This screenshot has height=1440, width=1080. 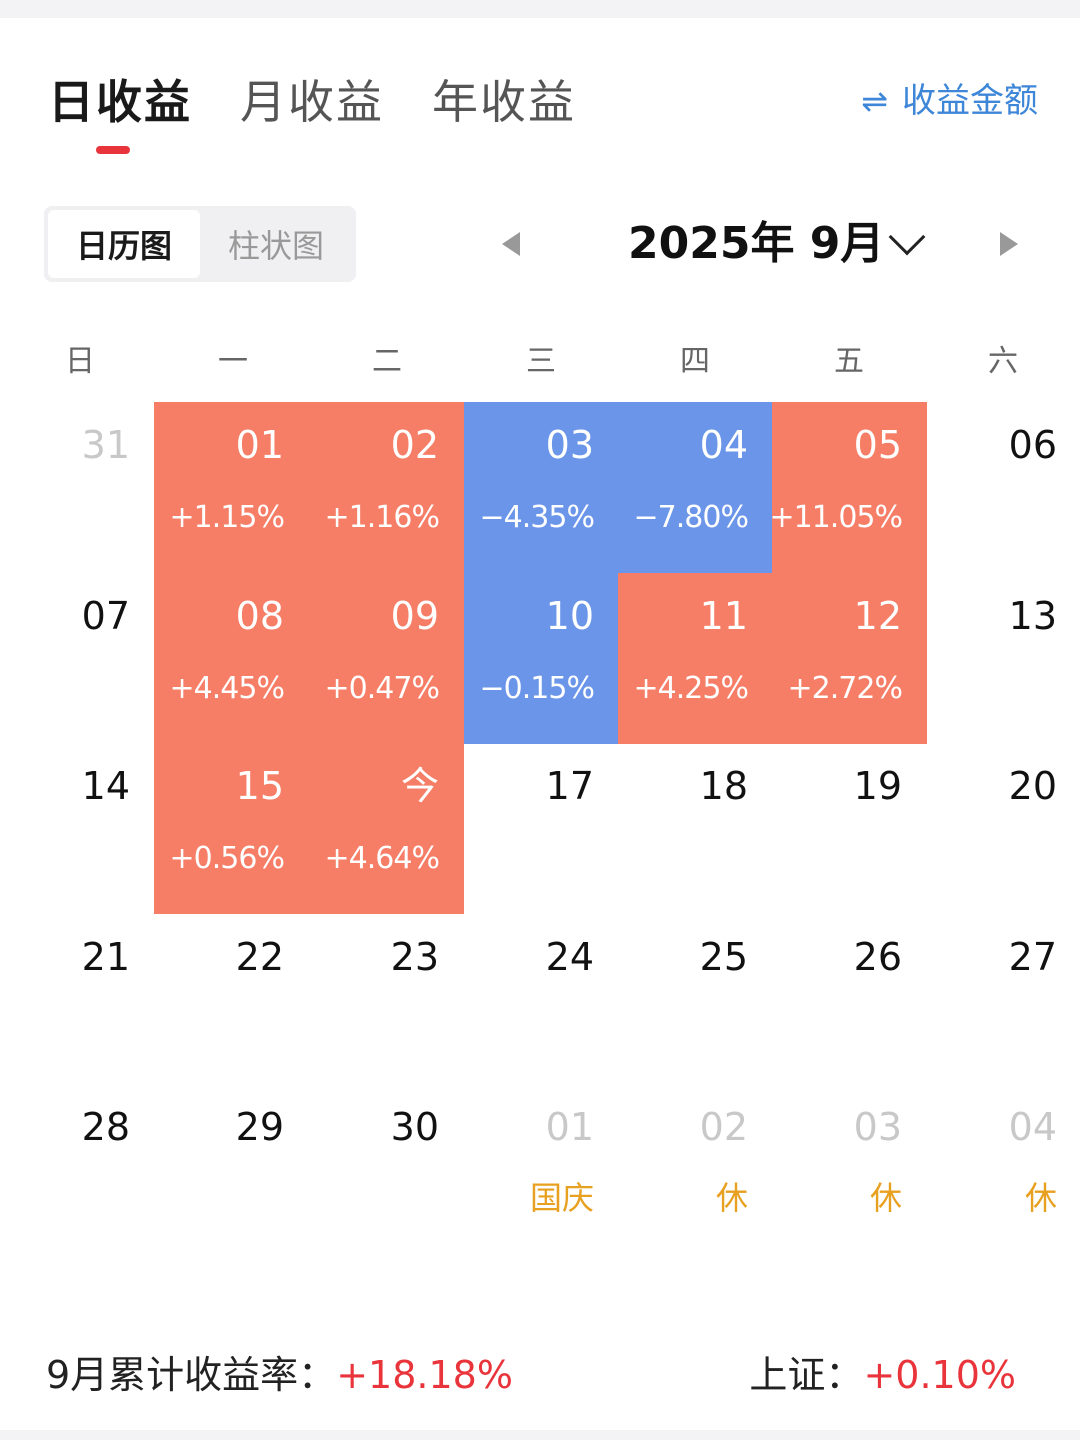 What do you see at coordinates (537, 688) in the screenshot?
I see `daily-return: −0.15%` at bounding box center [537, 688].